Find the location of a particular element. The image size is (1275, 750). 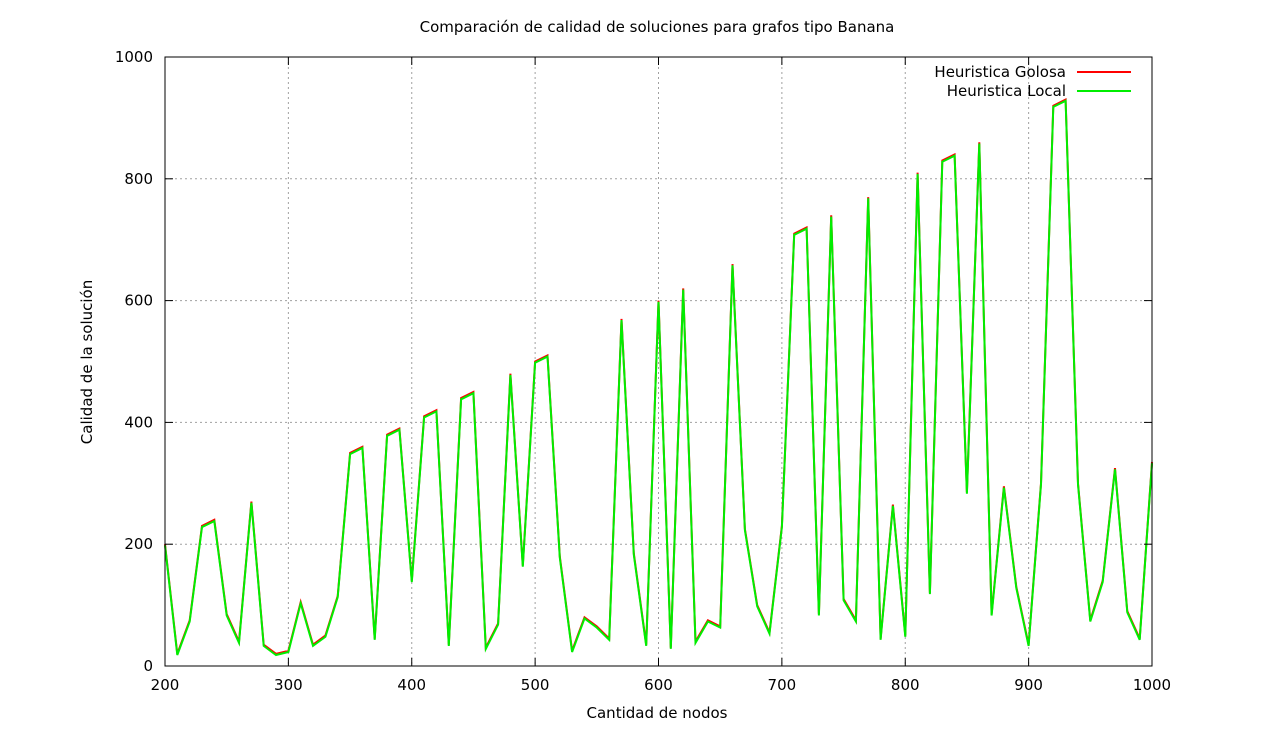

x-tick-label: 700 is located at coordinates (782, 685).